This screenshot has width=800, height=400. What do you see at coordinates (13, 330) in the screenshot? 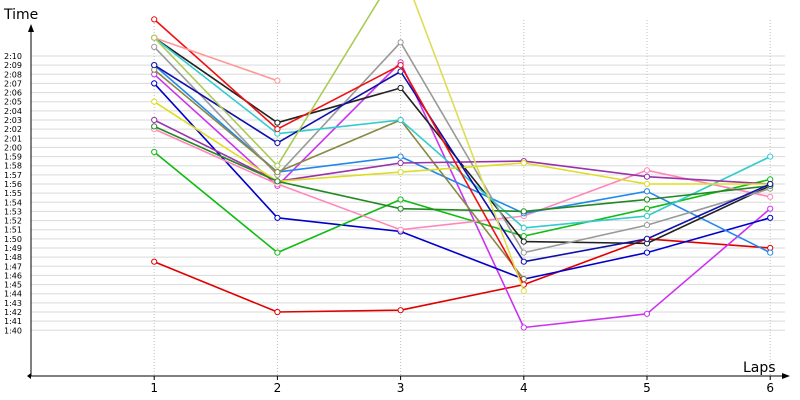
I see `y-tick-label: 1:40` at bounding box center [13, 330].